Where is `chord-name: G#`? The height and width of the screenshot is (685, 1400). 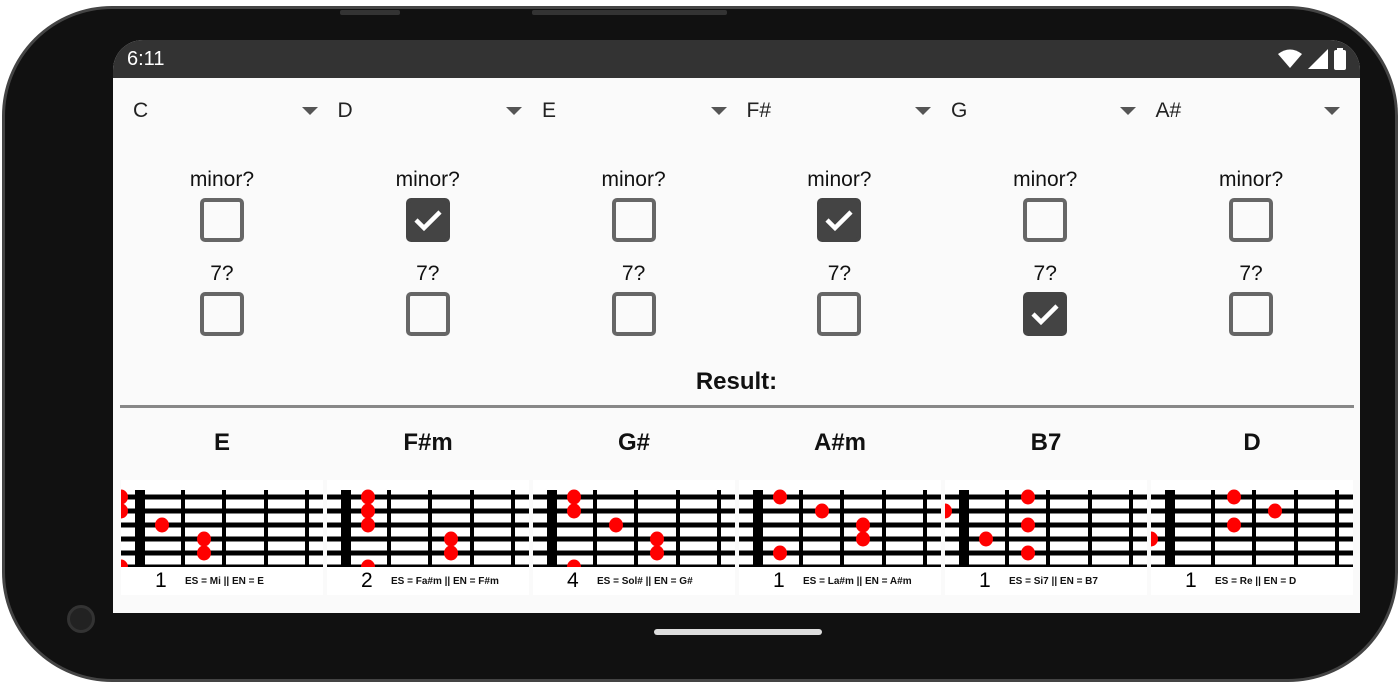
chord-name: G# is located at coordinates (633, 442).